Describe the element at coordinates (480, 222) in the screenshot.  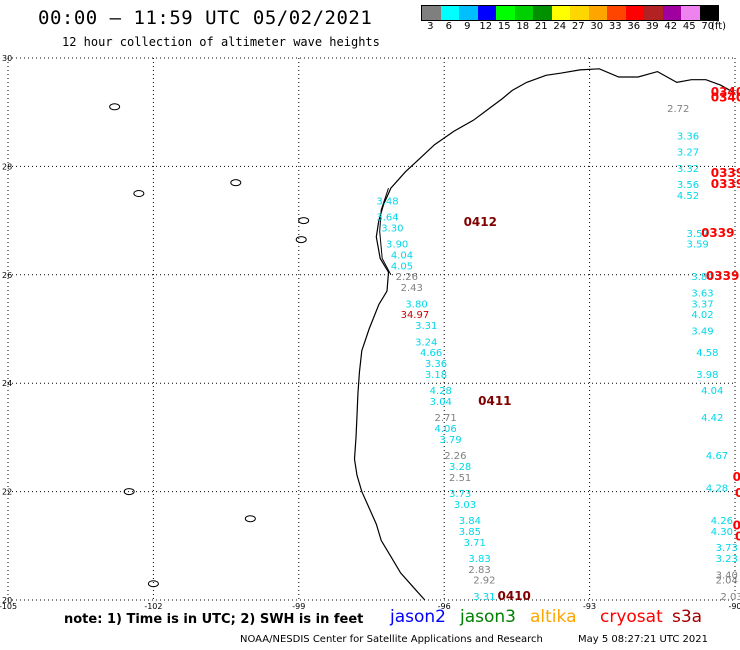
I see `pass-time-label: 0412` at that location.